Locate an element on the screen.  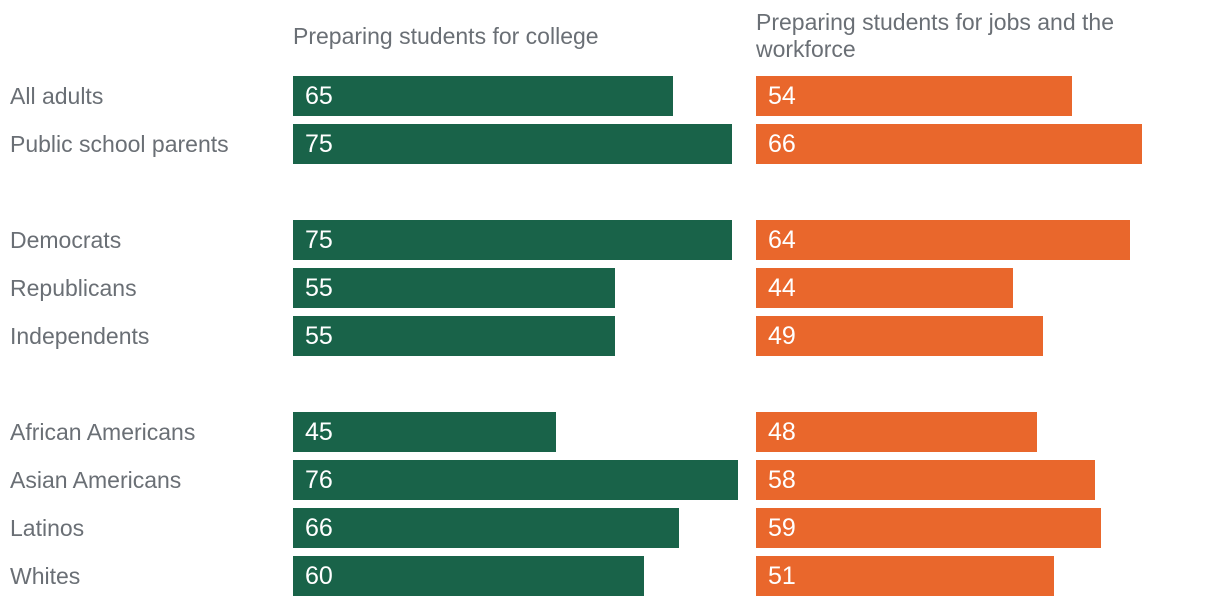
college-bar: 66 is located at coordinates (486, 528).